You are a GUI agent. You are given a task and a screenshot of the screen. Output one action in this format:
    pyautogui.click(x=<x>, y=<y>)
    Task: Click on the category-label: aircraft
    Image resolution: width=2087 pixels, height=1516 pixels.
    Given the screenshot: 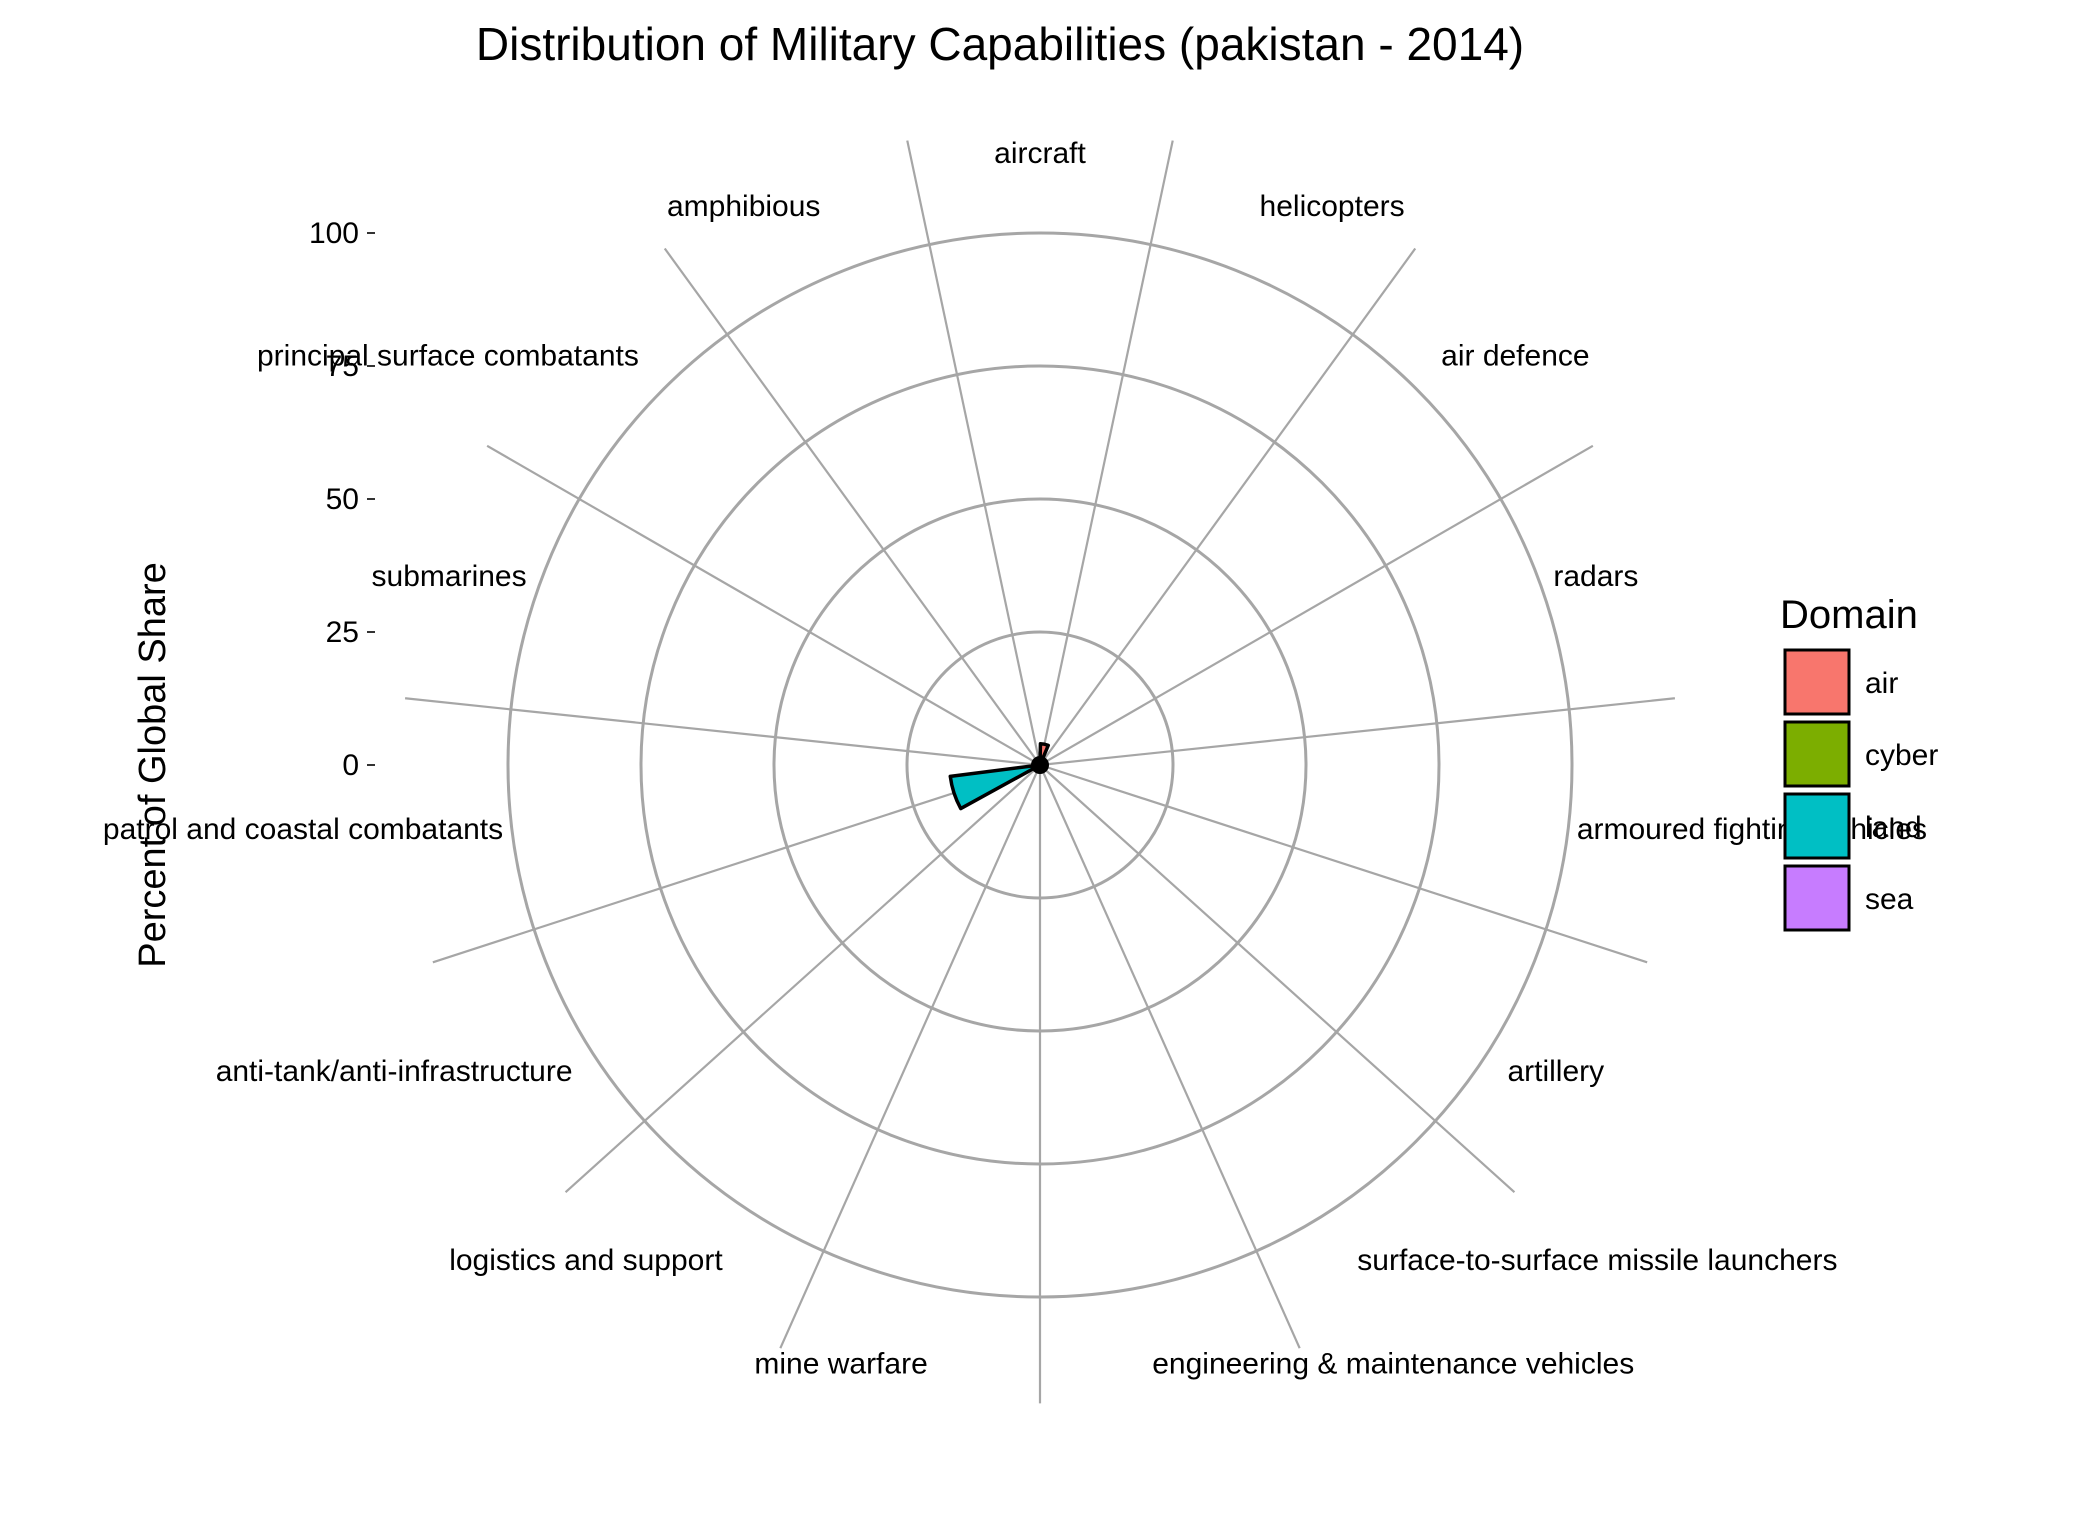 What is the action you would take?
    pyautogui.click(x=1040, y=153)
    